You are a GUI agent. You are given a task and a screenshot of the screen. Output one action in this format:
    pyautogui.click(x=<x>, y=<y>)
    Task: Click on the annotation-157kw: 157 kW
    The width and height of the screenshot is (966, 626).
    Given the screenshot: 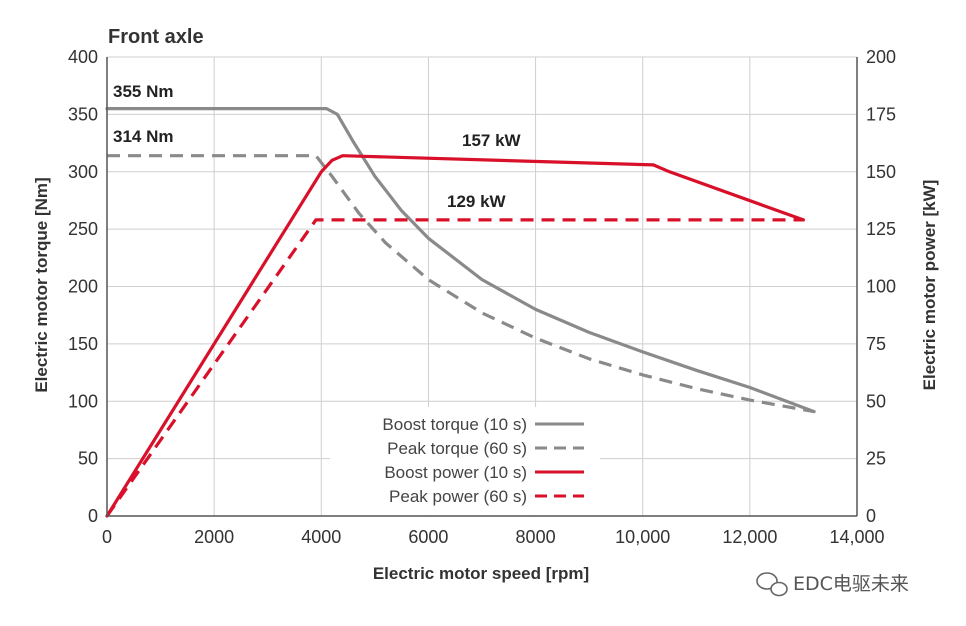 What is the action you would take?
    pyautogui.click(x=492, y=140)
    